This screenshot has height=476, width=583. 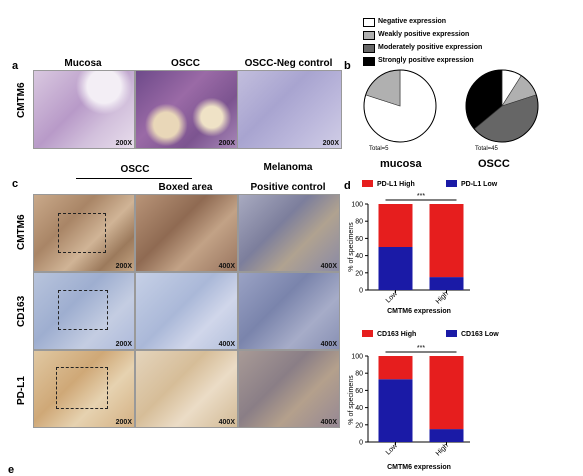 What do you see at coordinates (480, 334) in the screenshot?
I see `legend-label-cd163-low: CD163 Low` at bounding box center [480, 334].